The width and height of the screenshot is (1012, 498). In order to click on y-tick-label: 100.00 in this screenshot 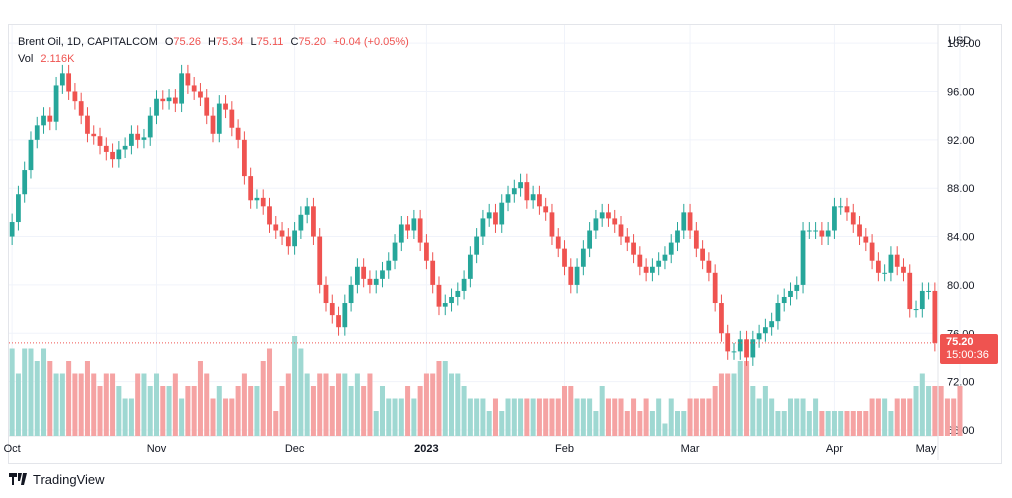, I will do `click(964, 44)`.